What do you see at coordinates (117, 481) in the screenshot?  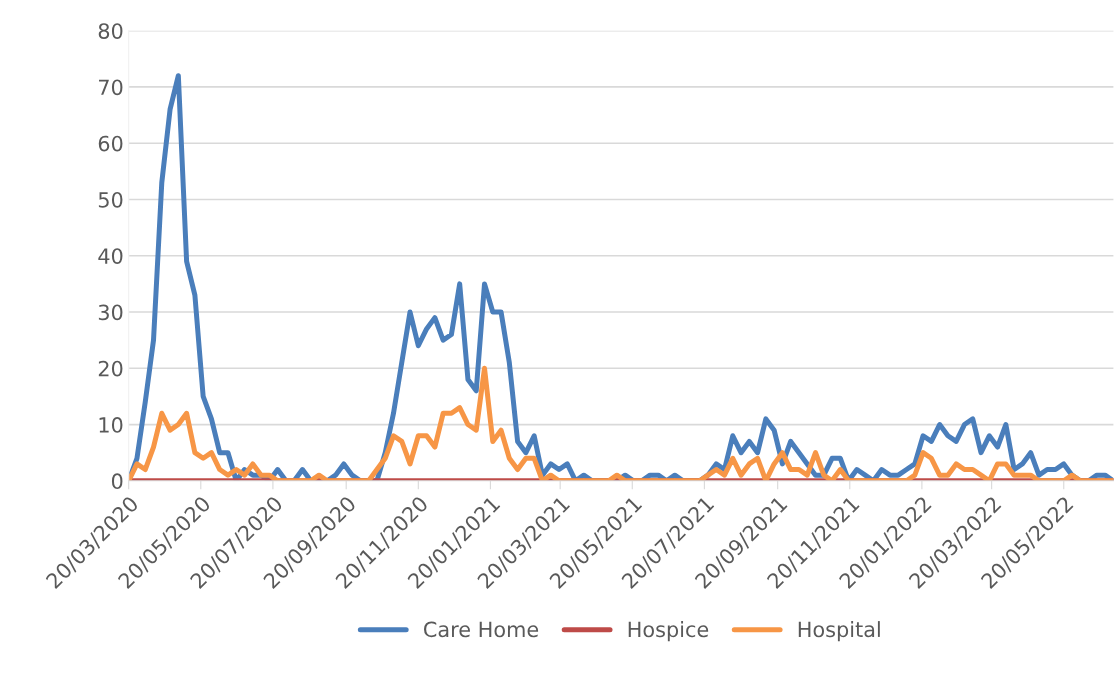 I see `y-tick-label: 0` at bounding box center [117, 481].